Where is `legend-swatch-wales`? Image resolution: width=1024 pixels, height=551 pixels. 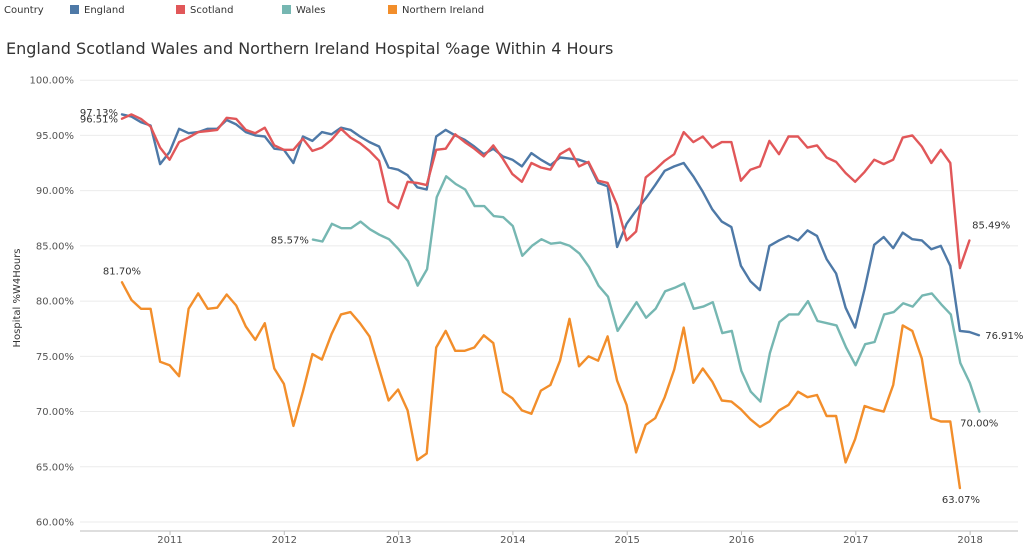
legend-swatch-wales is located at coordinates (286, 9).